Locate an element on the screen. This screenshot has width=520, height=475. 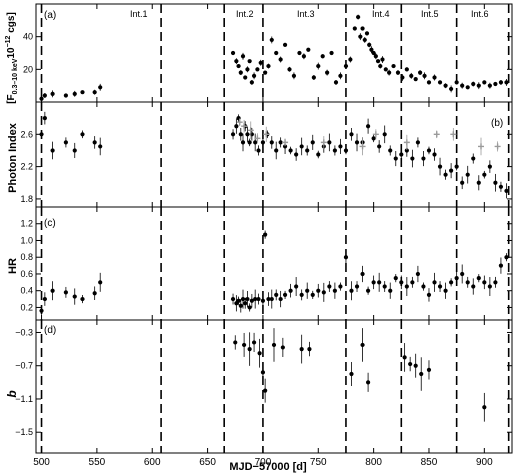
ylabel-a-sub: 0.3–10 keV is located at coordinates (15, 76).